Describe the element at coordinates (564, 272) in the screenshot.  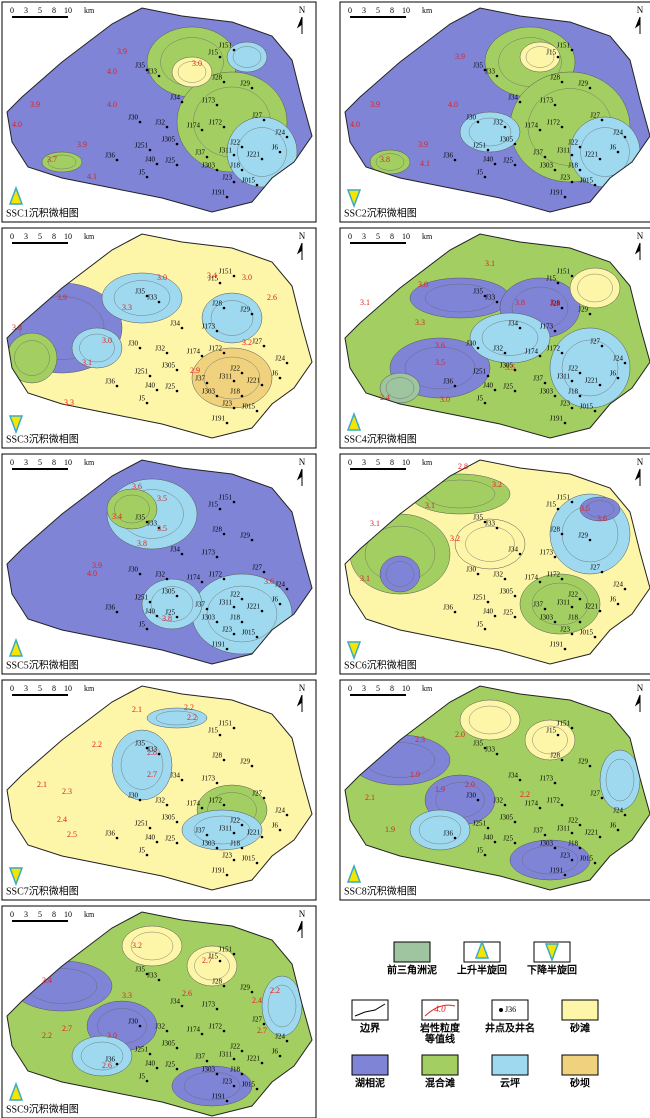
I see `well-name: J151` at that location.